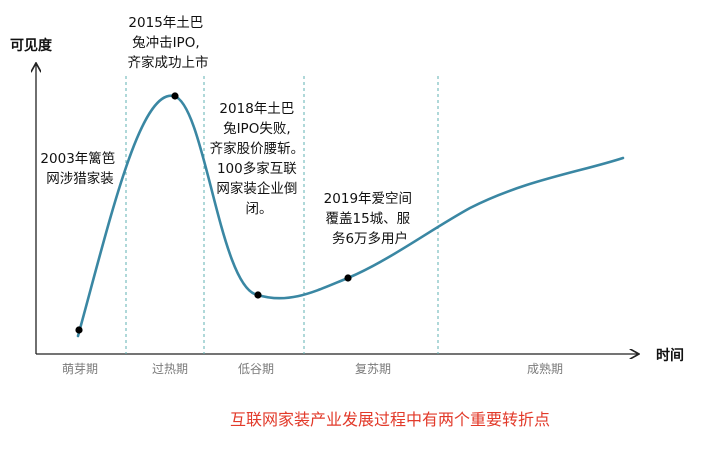 The width and height of the screenshot is (704, 452). I want to click on annotation-line: 网涉猎家装, so click(80, 178).